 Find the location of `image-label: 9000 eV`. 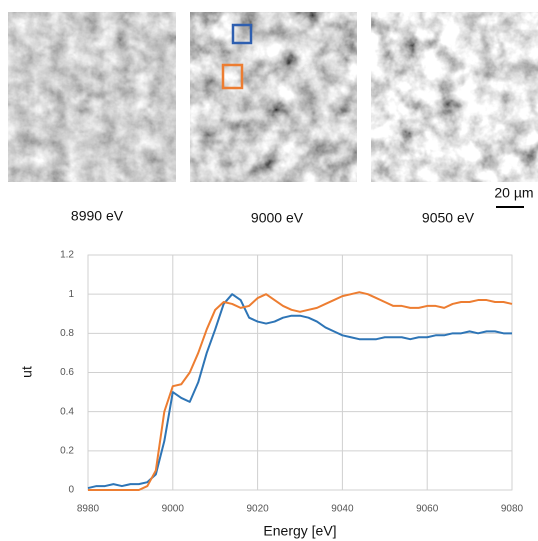

image-label: 9000 eV is located at coordinates (277, 218).